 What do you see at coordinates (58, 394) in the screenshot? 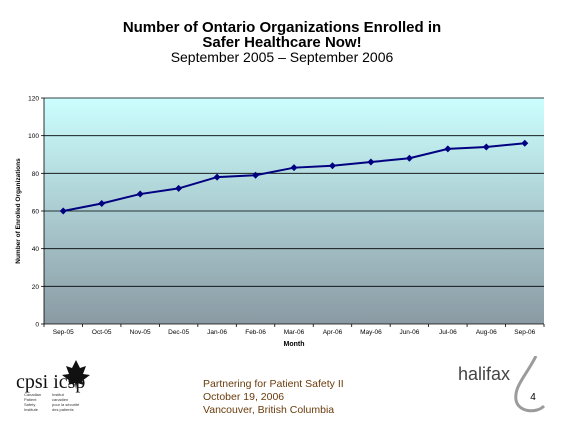
I see `logo-small-text: Institut` at bounding box center [58, 394].